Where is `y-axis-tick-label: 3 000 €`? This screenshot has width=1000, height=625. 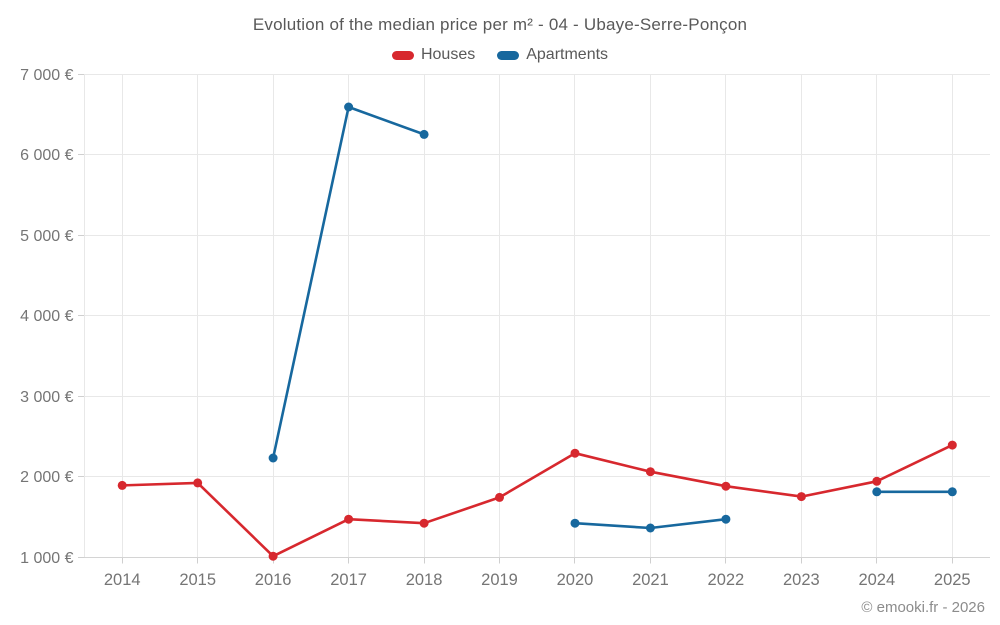
y-axis-tick-label: 3 000 € is located at coordinates (46, 397).